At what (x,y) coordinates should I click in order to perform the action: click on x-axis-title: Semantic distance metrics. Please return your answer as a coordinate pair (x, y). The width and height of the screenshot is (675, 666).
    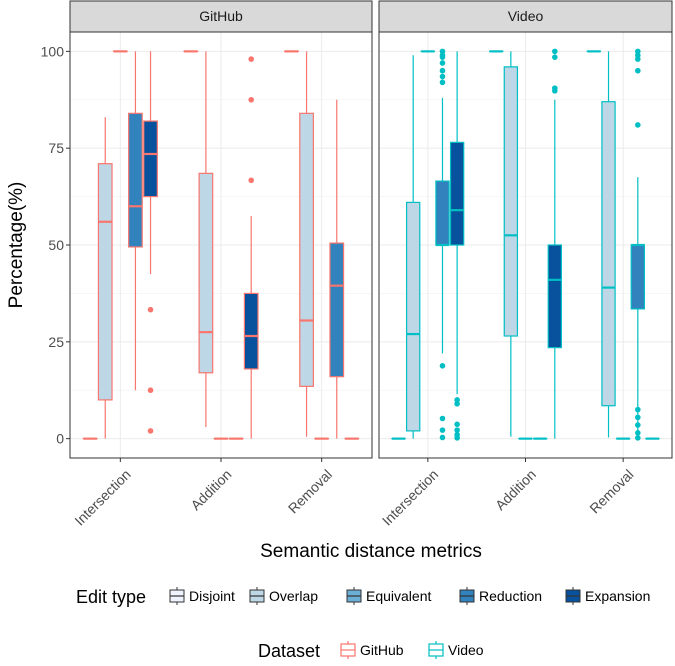
    Looking at the image, I should click on (371, 551).